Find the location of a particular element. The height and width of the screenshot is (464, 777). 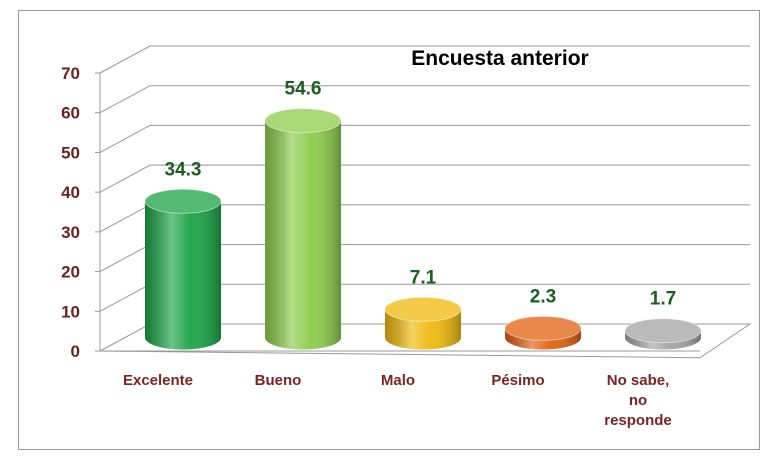

y-tick-label: 60 is located at coordinates (70, 113).